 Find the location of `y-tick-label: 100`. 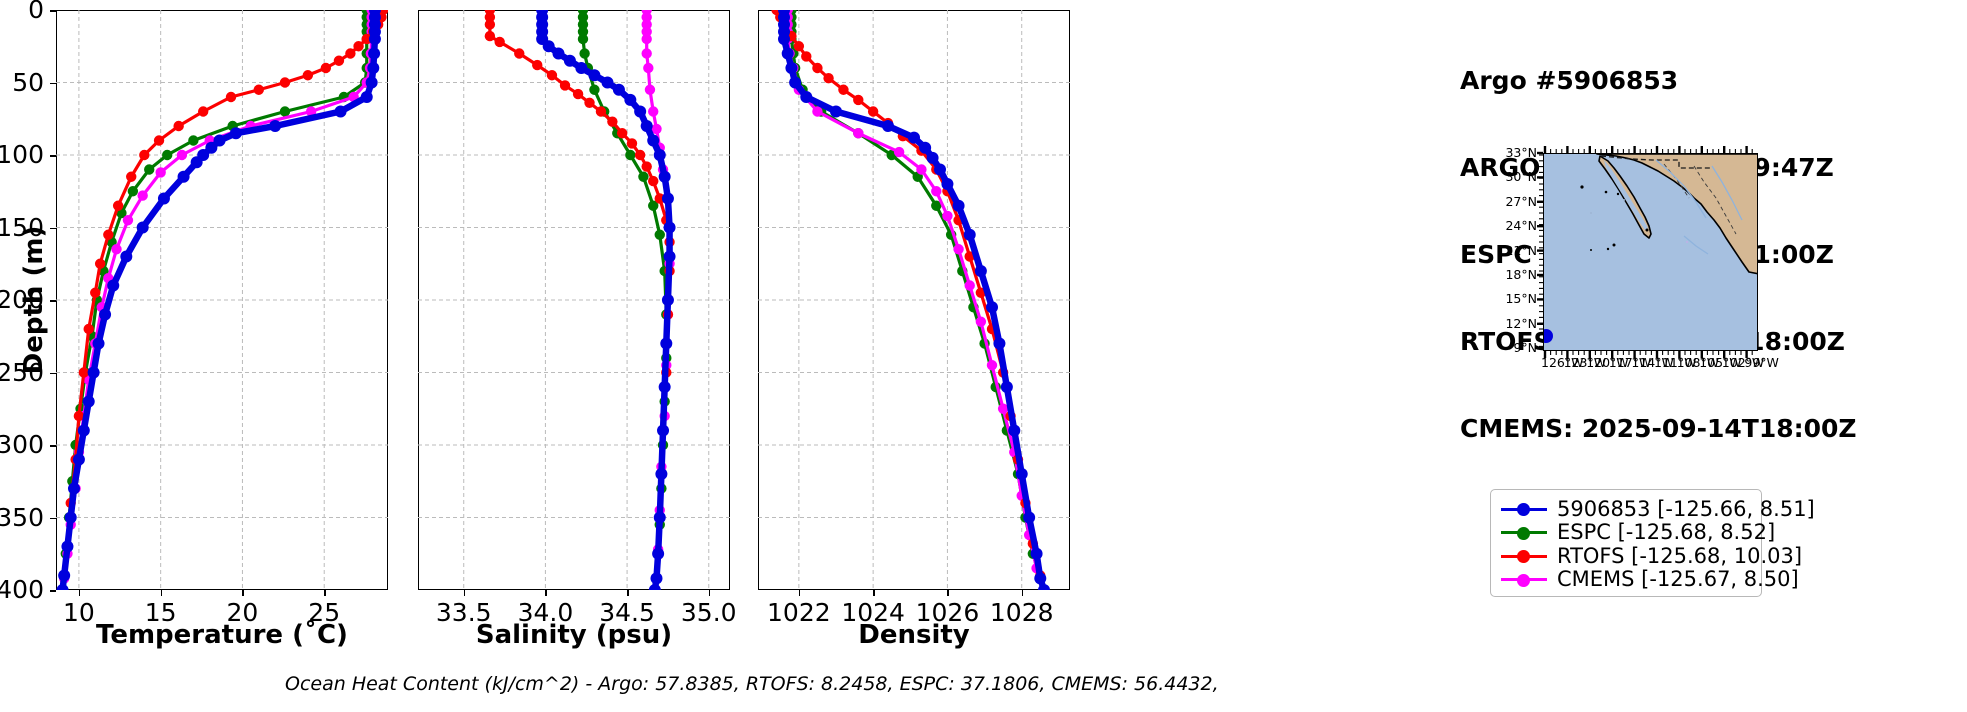

y-tick-label: 100 is located at coordinates (22, 154).